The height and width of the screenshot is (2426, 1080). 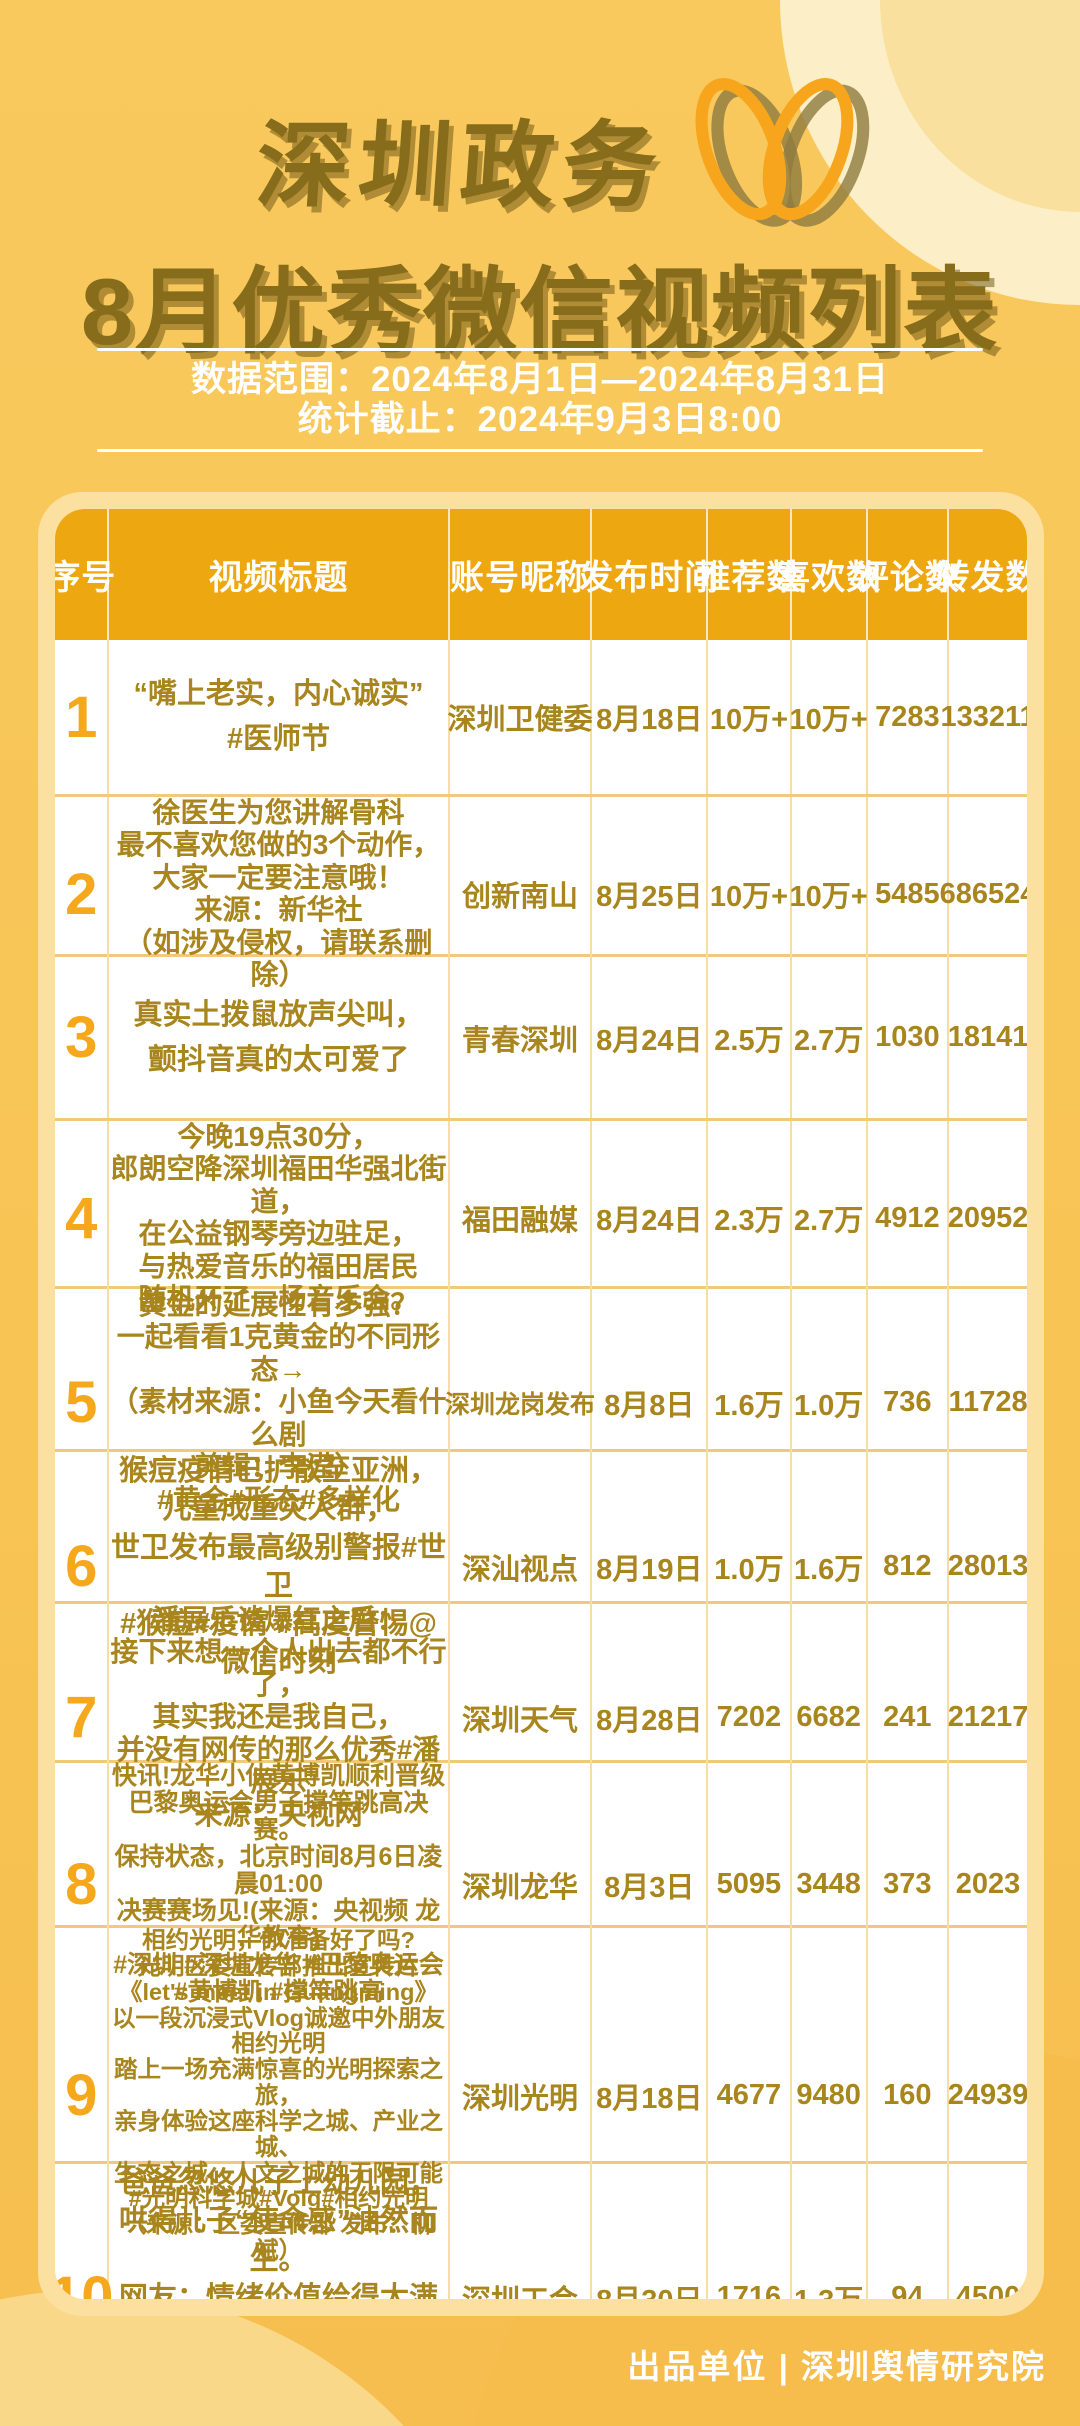 I want to click on column-header-6: 喜欢数, so click(x=828, y=574).